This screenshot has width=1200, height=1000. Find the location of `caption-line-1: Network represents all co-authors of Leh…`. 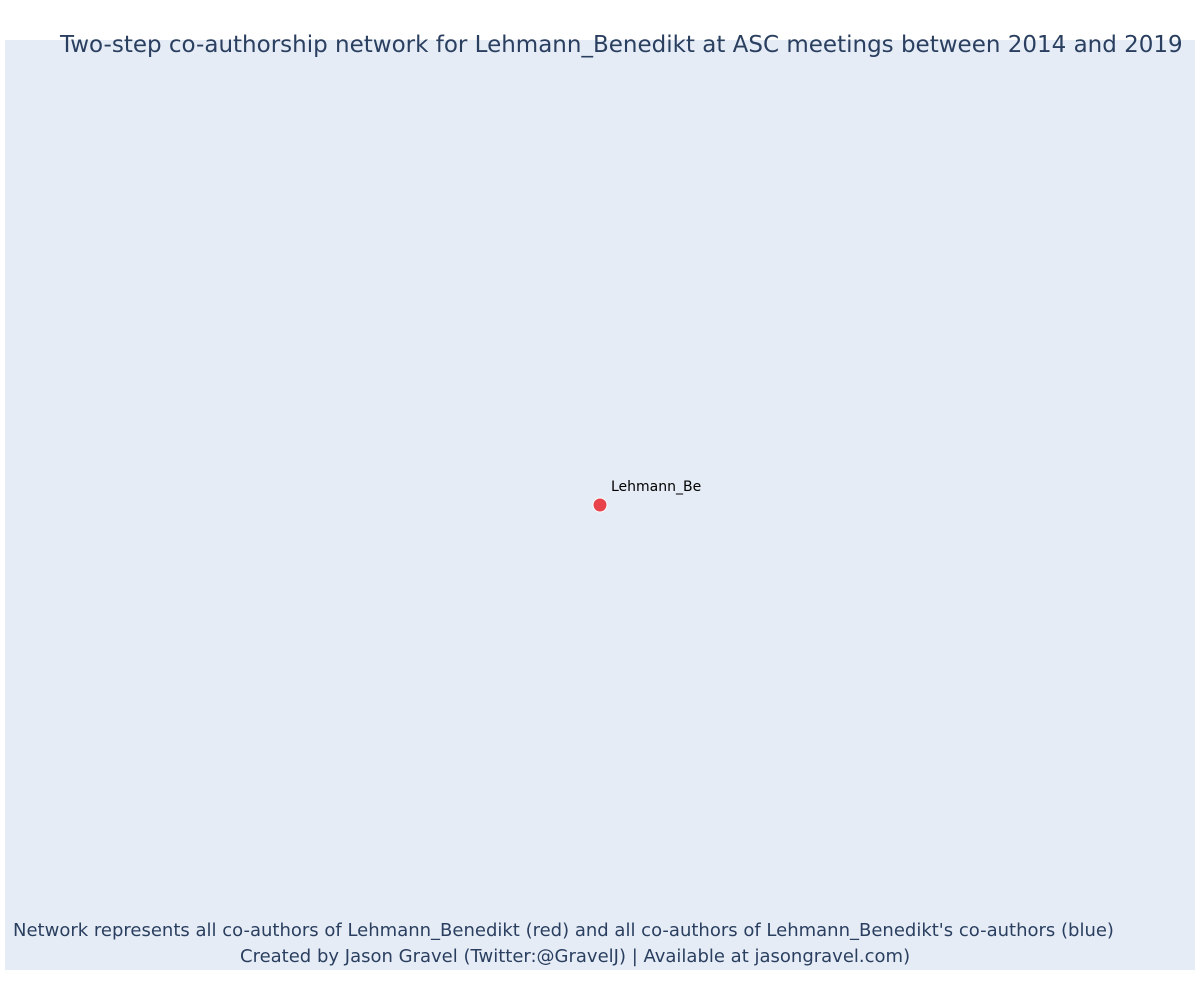

caption-line-1: Network represents all co-authors of Leh… is located at coordinates (563, 930).